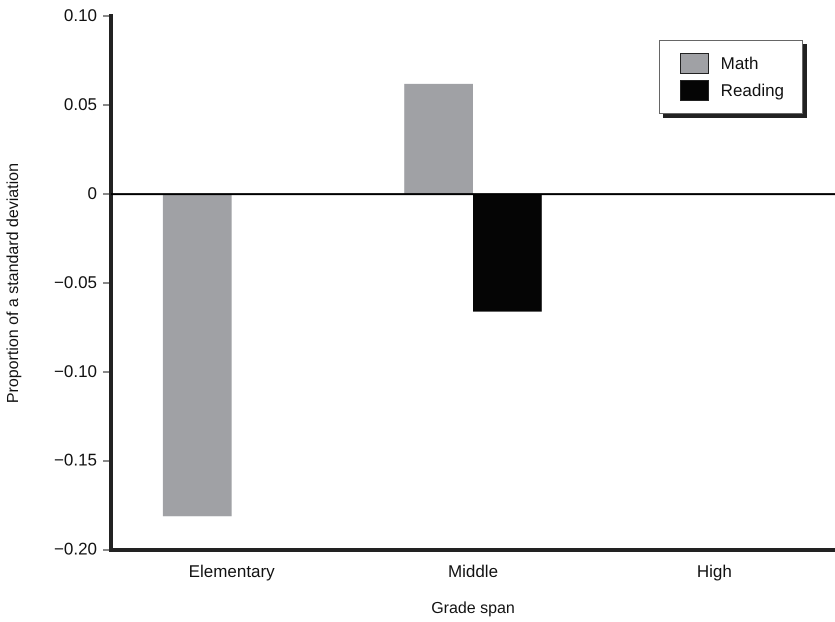 The image size is (835, 622). Describe the element at coordinates (232, 571) in the screenshot. I see `x-tick-label: Elementary` at that location.